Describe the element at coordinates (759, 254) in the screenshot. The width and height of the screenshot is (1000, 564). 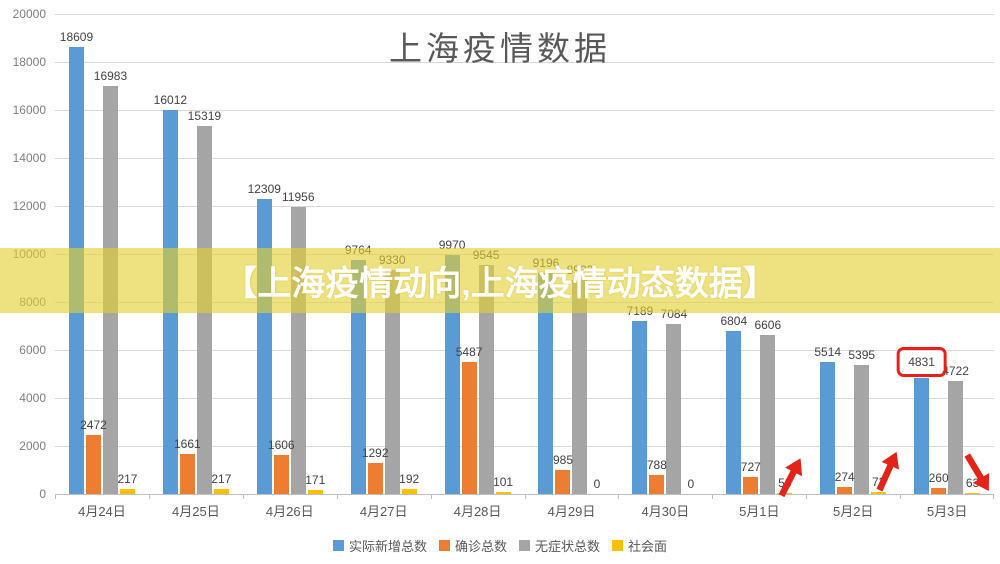
I see `bar-group: 6804727660658` at that location.